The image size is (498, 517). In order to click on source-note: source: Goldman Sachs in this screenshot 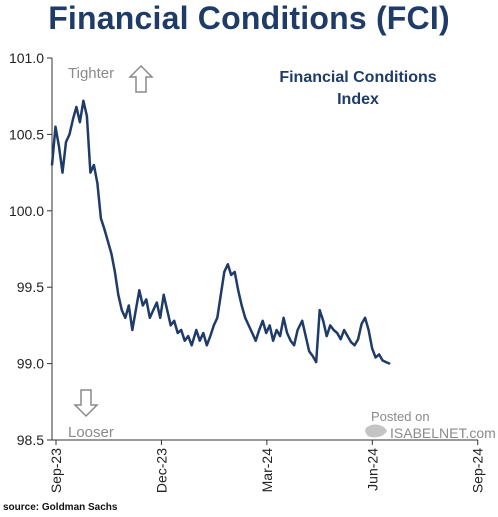, I will do `click(60, 507)`.